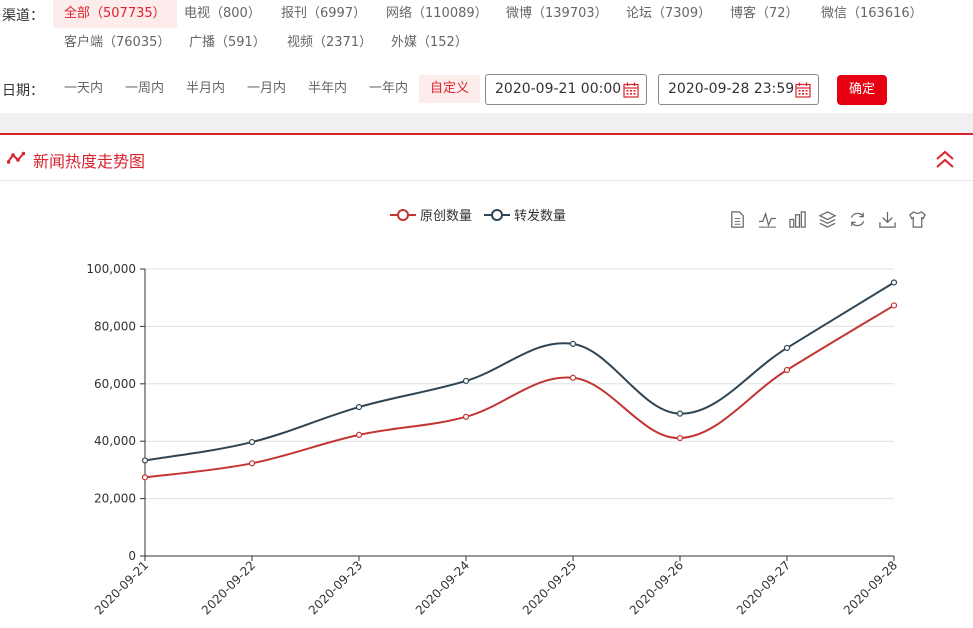 This screenshot has height=628, width=973. I want to click on filters-channels-chip: 电视（800）, so click(222, 13).